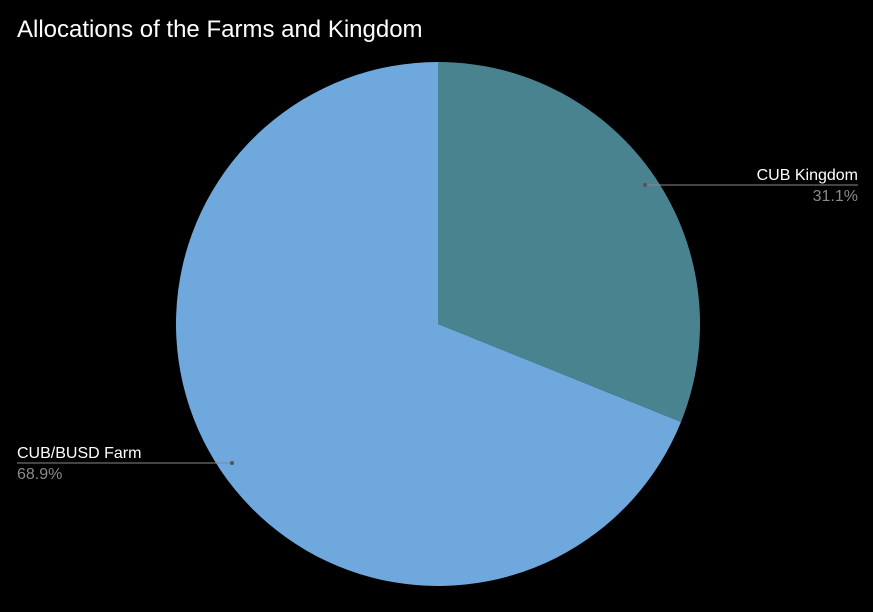  What do you see at coordinates (39, 474) in the screenshot?
I see `slice-percent-label: 68.9%` at bounding box center [39, 474].